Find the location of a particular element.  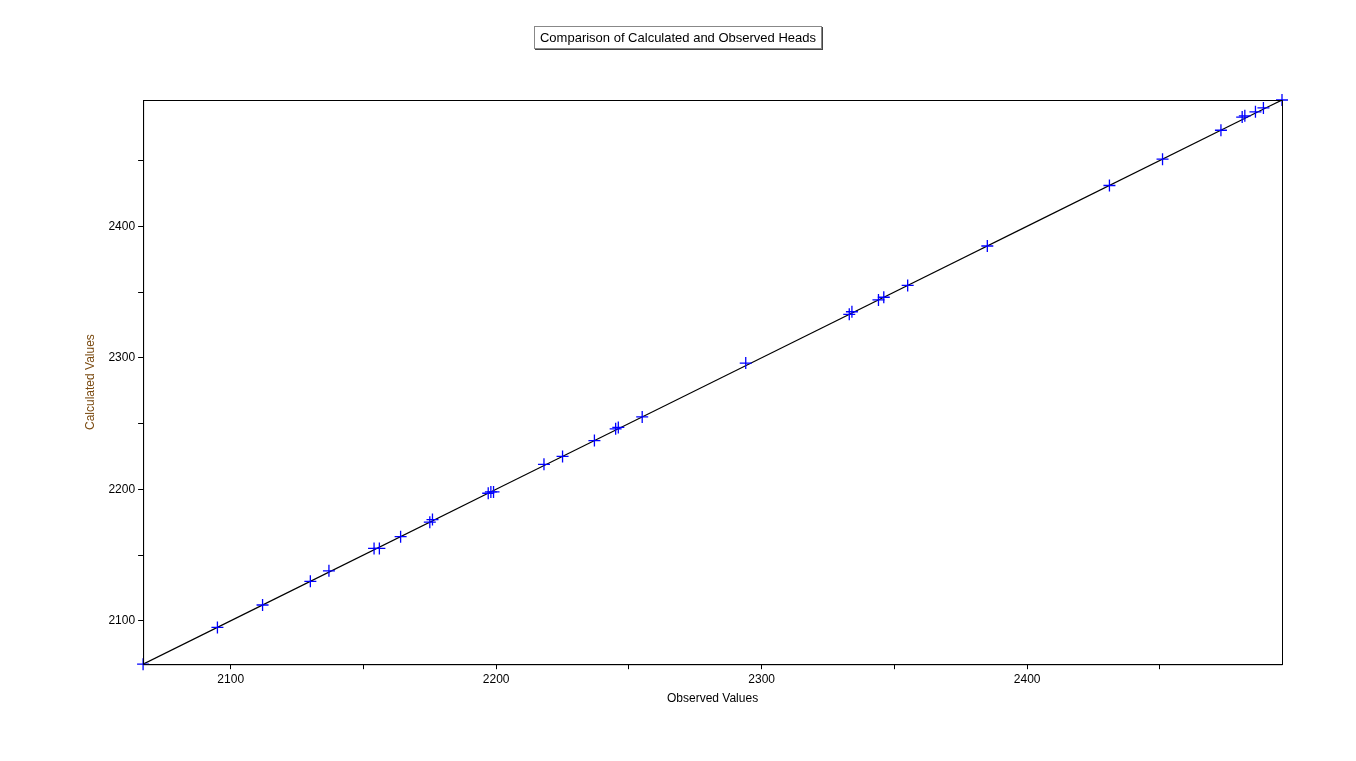

y-tick-label: 2400 is located at coordinates (122, 225).